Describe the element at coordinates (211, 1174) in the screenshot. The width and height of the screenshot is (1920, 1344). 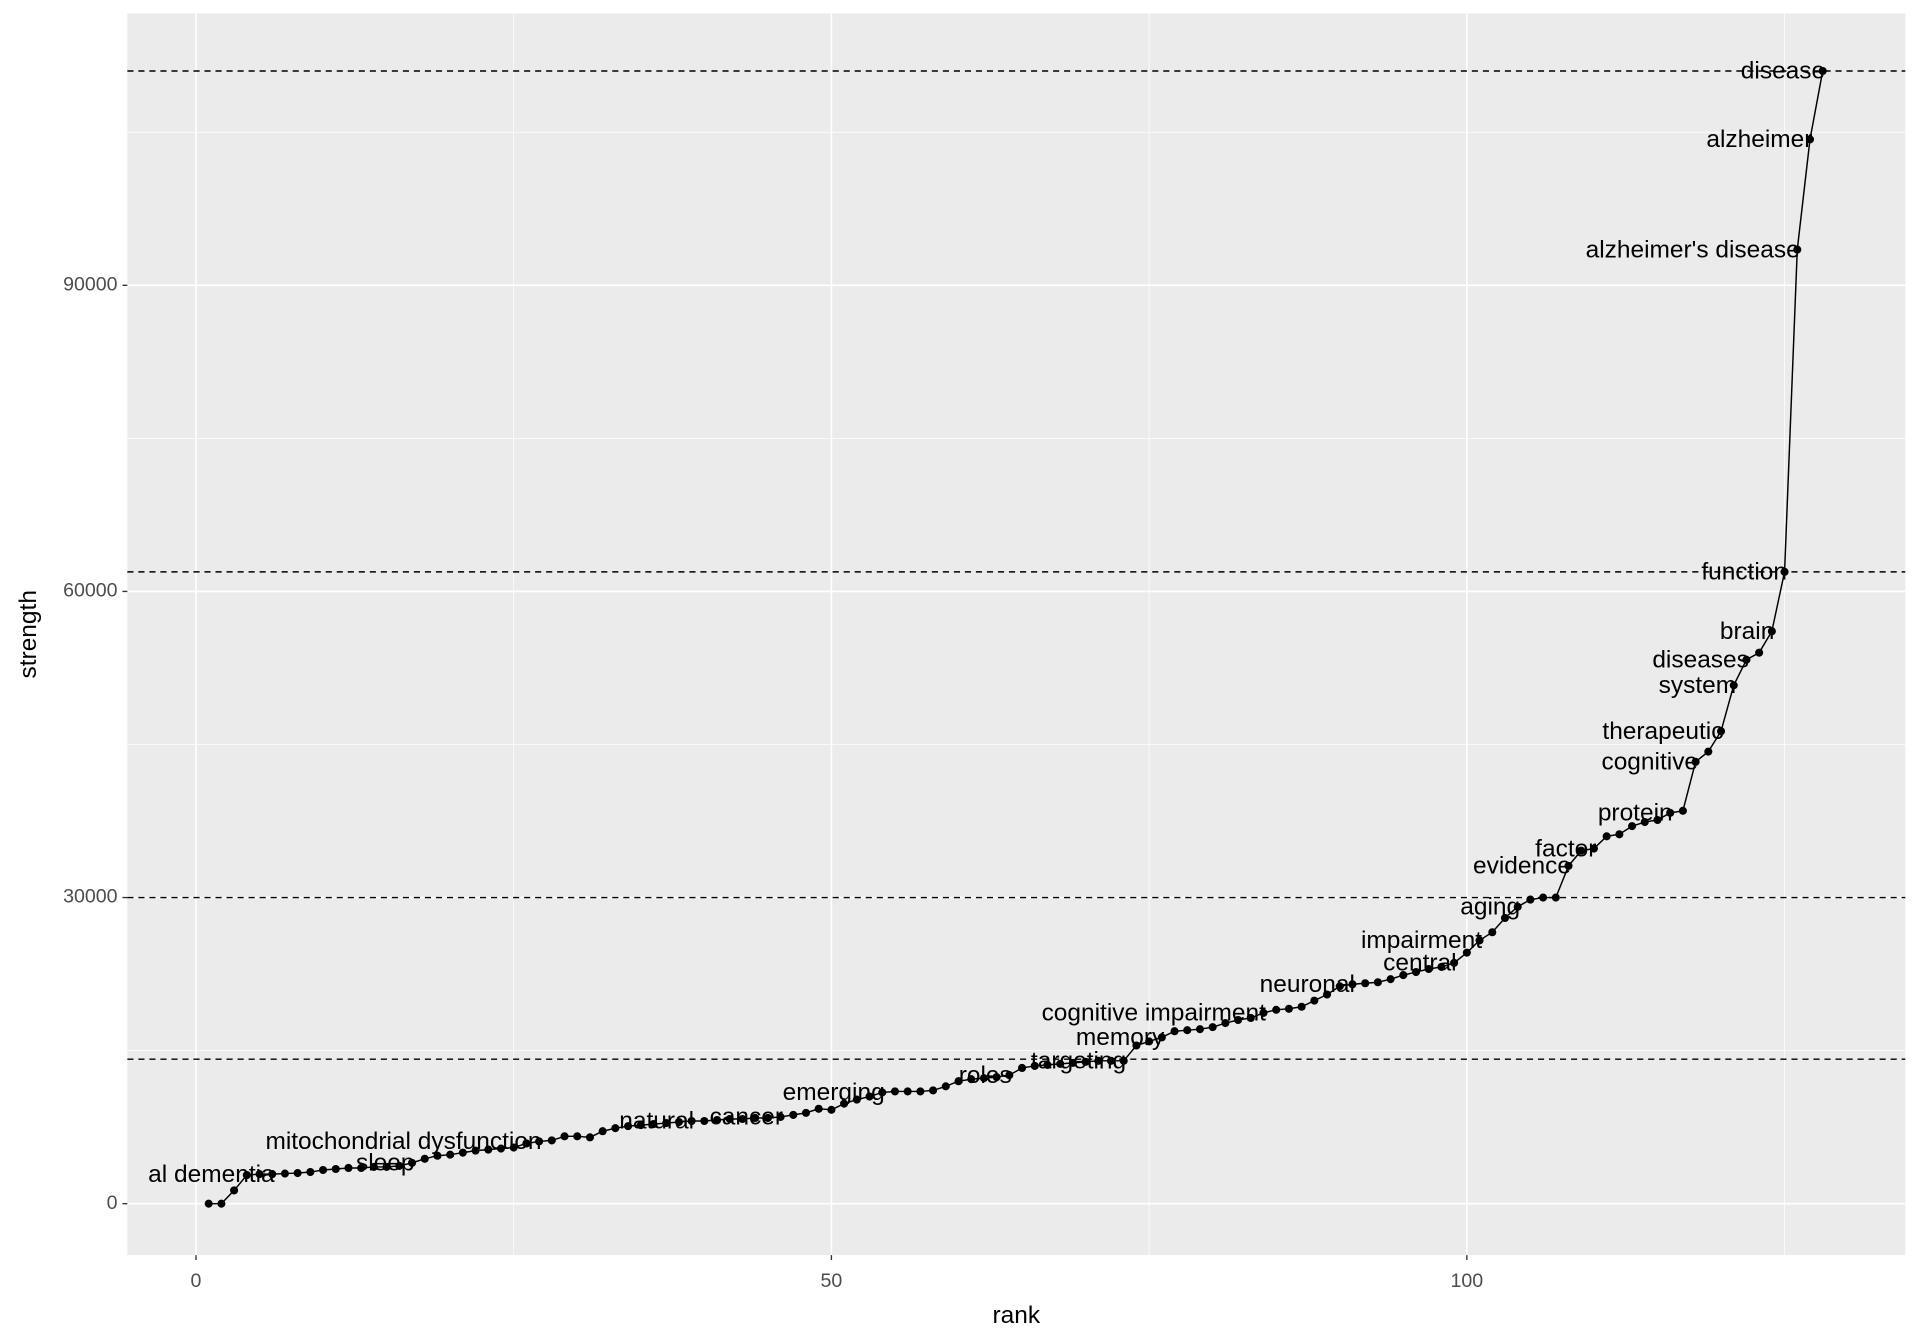
I see `point-label: al dementia` at that location.